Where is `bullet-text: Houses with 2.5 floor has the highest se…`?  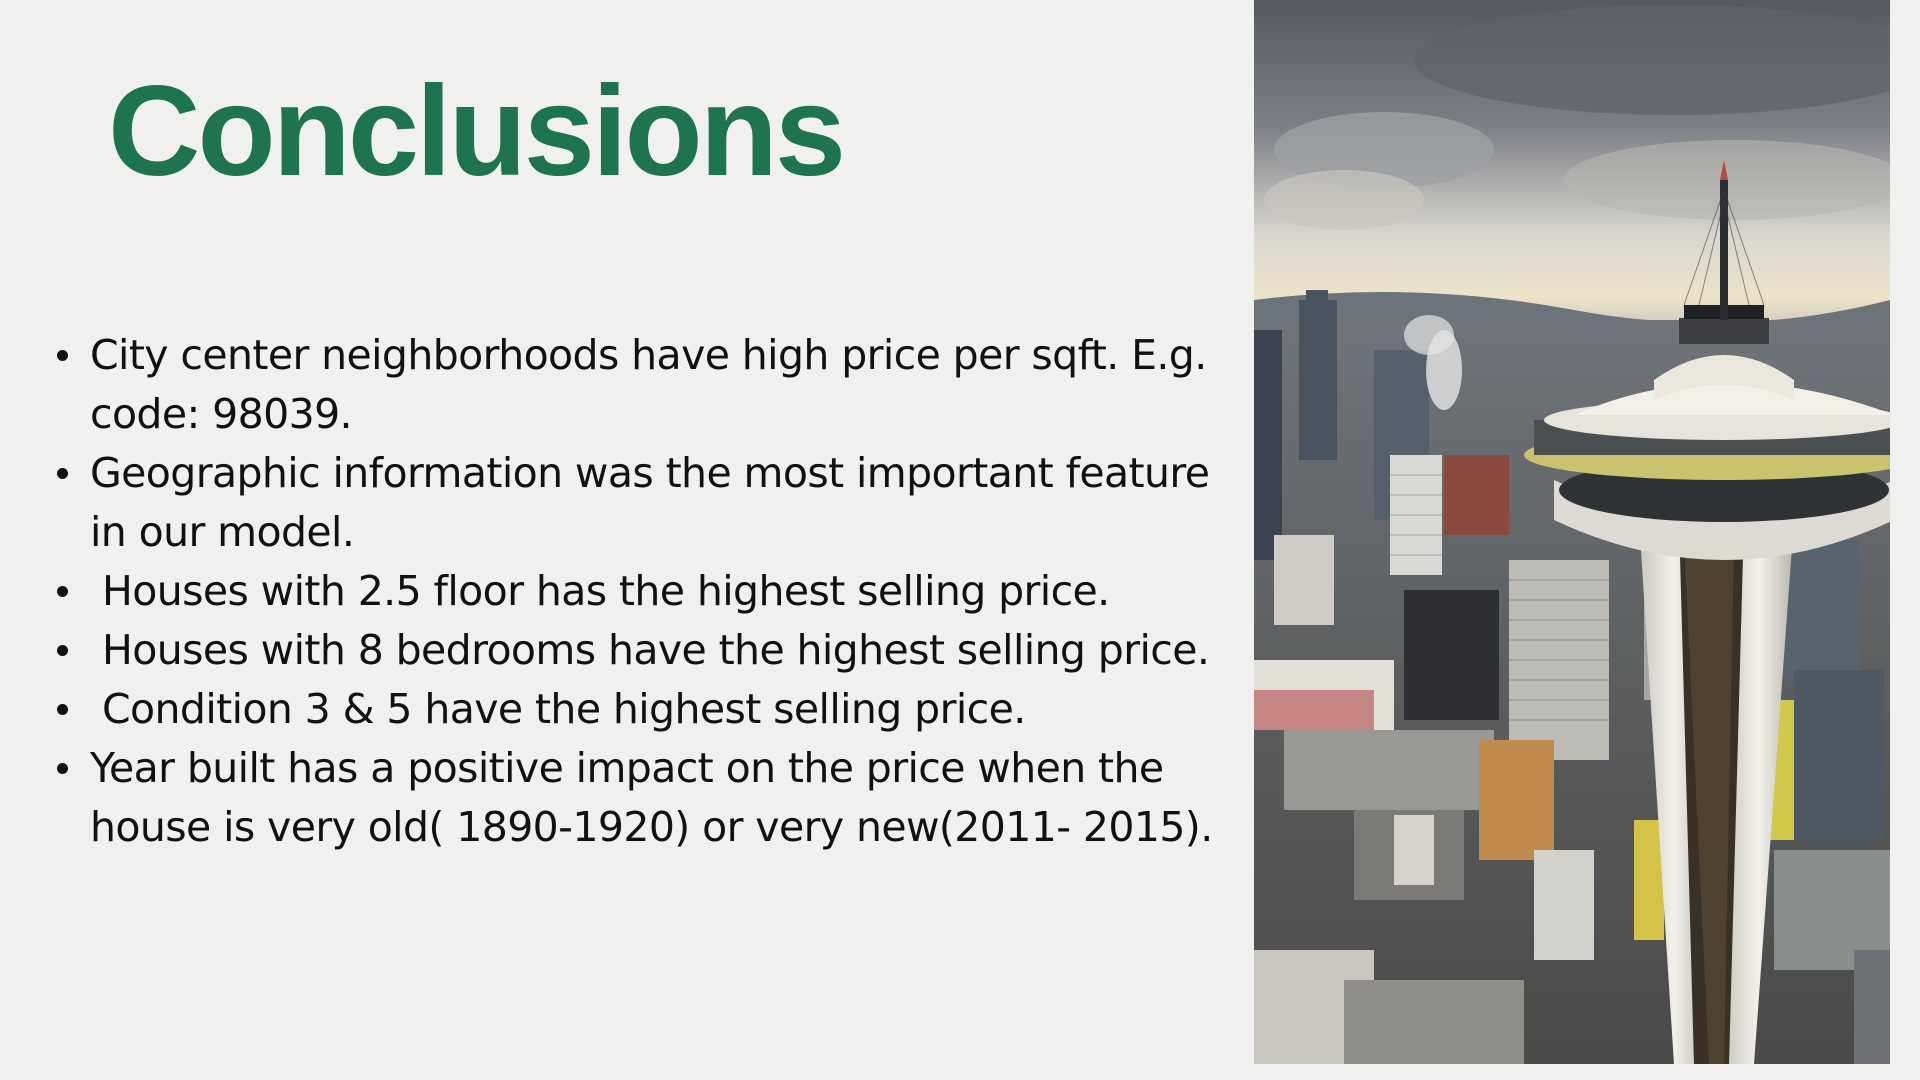 bullet-text: Houses with 2.5 floor has the highest se… is located at coordinates (606, 591).